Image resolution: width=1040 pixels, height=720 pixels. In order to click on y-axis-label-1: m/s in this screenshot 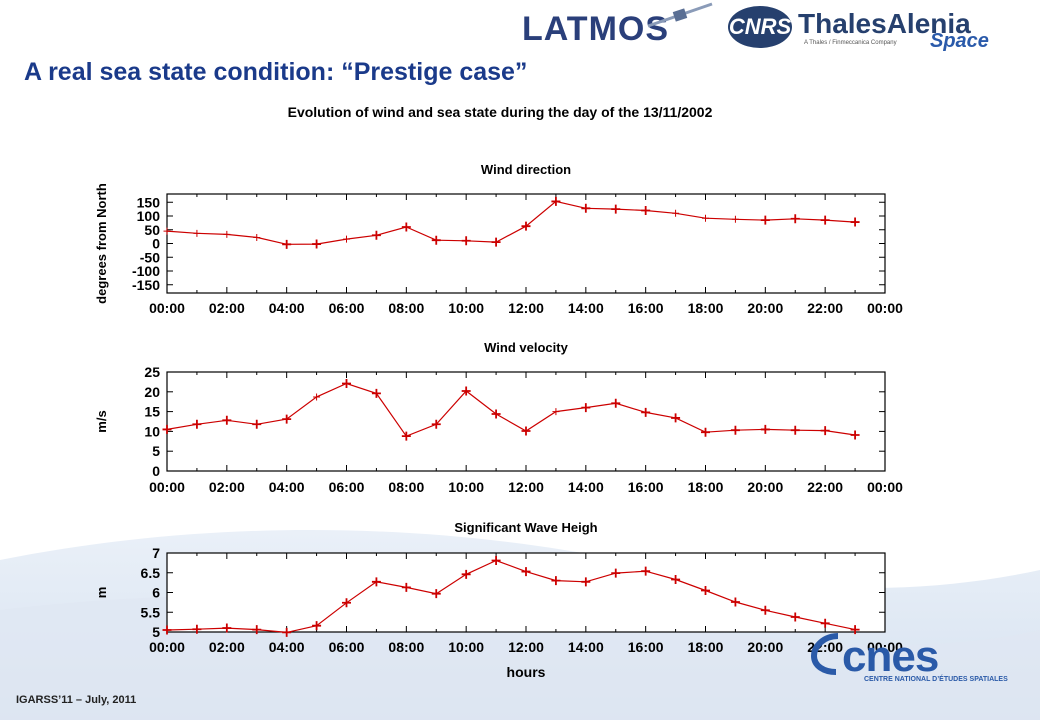, I will do `click(101, 421)`.